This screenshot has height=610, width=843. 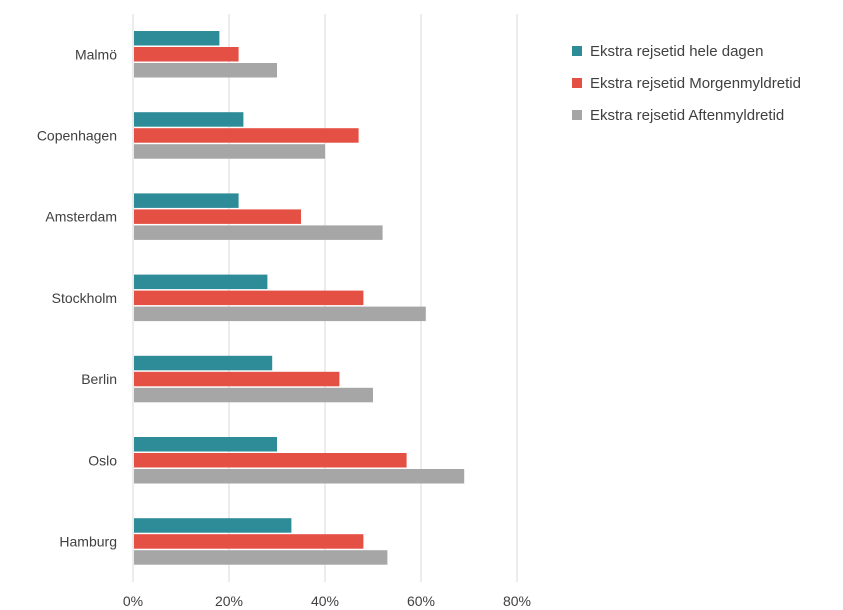 What do you see at coordinates (88, 541) in the screenshot?
I see `category-label: Hamburg` at bounding box center [88, 541].